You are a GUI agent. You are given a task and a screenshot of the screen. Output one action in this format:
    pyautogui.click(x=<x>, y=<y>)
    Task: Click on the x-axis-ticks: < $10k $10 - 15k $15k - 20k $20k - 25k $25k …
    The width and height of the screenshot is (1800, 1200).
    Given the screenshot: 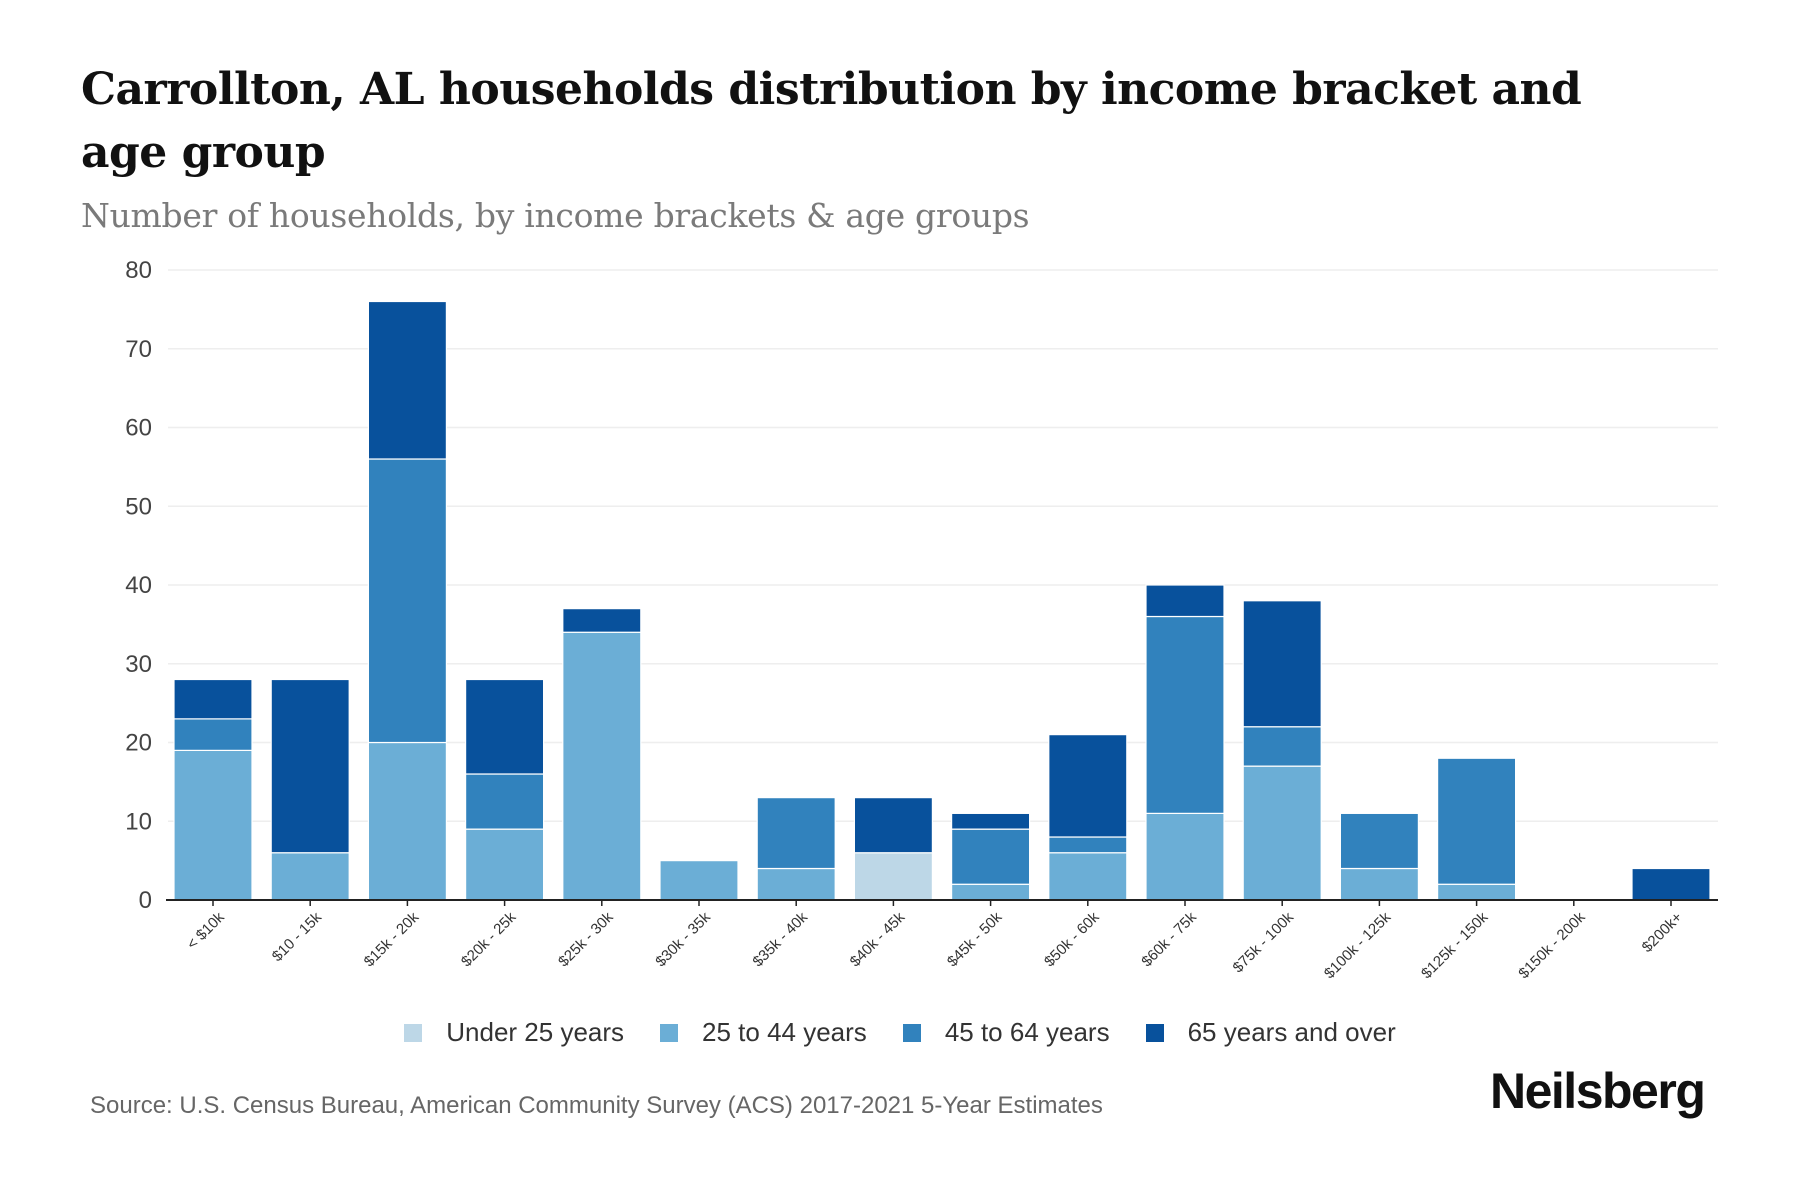 What is the action you would take?
    pyautogui.click(x=935, y=941)
    